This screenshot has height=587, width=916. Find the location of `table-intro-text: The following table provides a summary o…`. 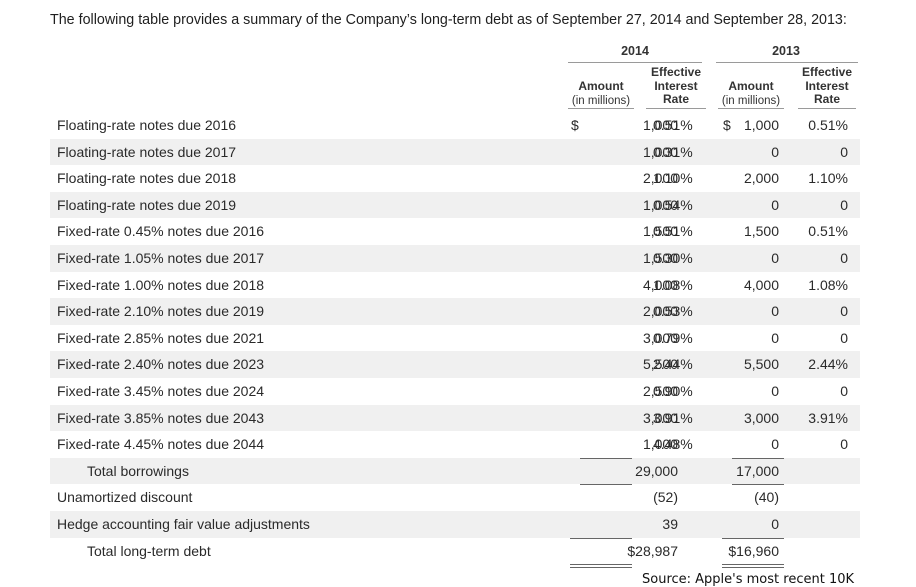

table-intro-text: The following table provides a summary o… is located at coordinates (448, 20).